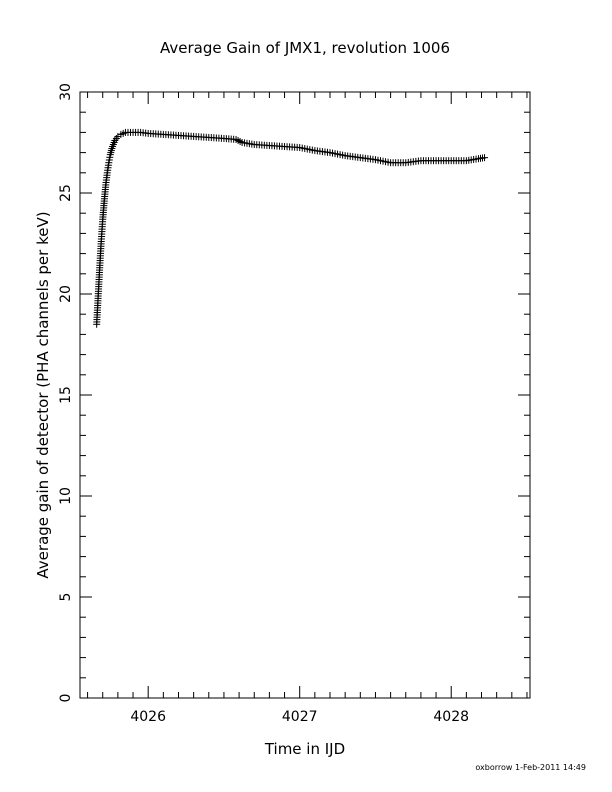 This screenshot has width=612, height=792. Describe the element at coordinates (66, 496) in the screenshot. I see `y-tick-label: 10` at that location.